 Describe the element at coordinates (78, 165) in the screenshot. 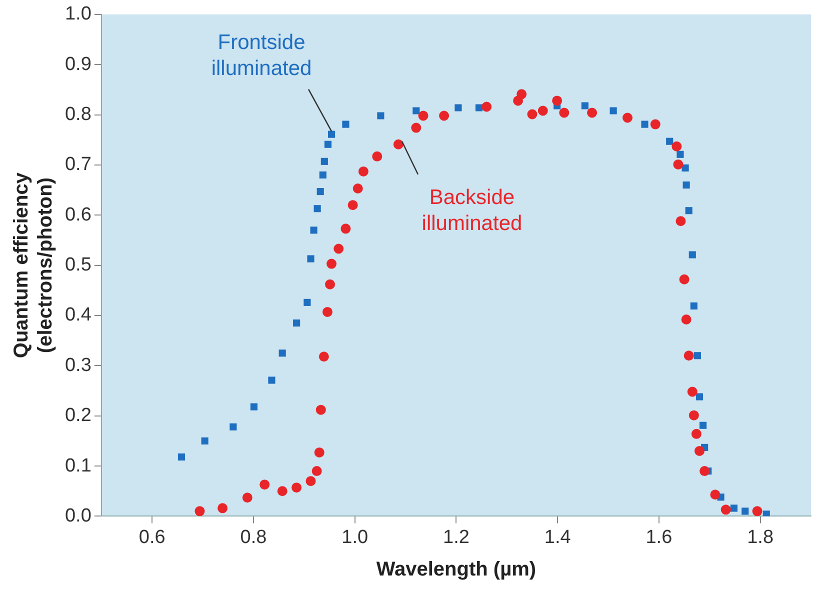

I see `y-tick-label: 0.7` at that location.